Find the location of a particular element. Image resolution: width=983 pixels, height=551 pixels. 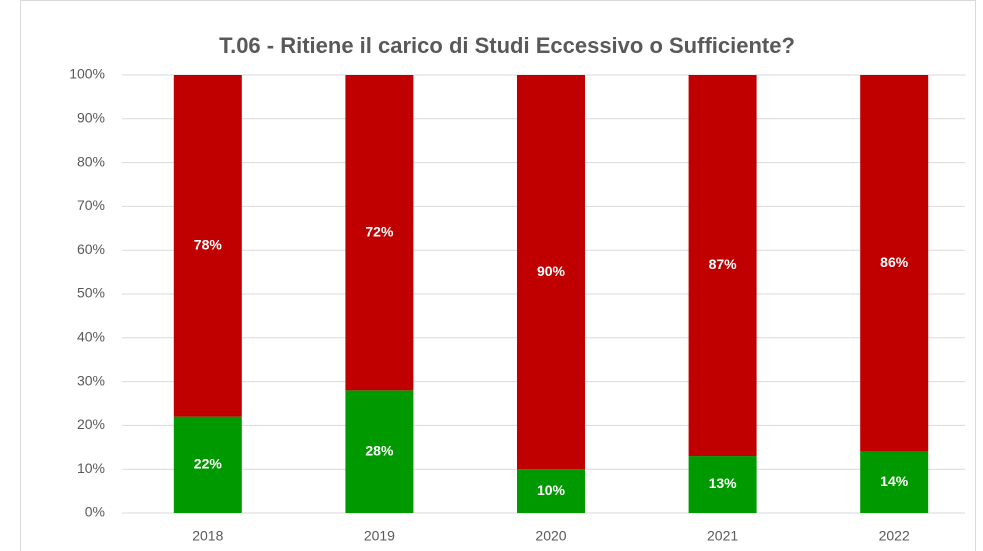

y-tick-label: 90% is located at coordinates (91, 118).